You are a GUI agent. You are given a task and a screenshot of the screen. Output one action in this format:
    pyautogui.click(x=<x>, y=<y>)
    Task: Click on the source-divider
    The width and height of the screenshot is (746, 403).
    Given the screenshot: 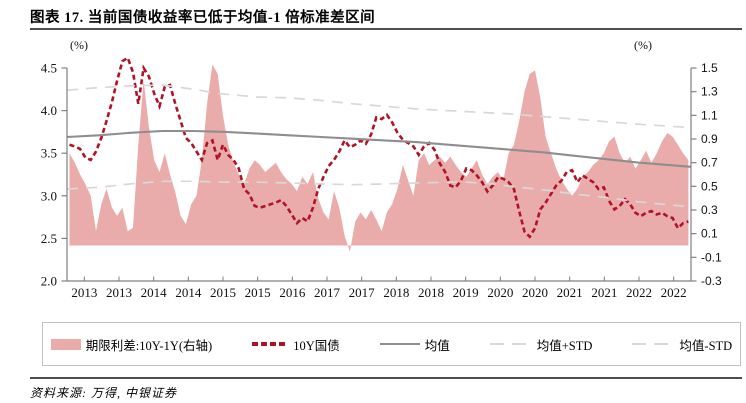 What is the action you would take?
    pyautogui.click(x=386, y=378)
    